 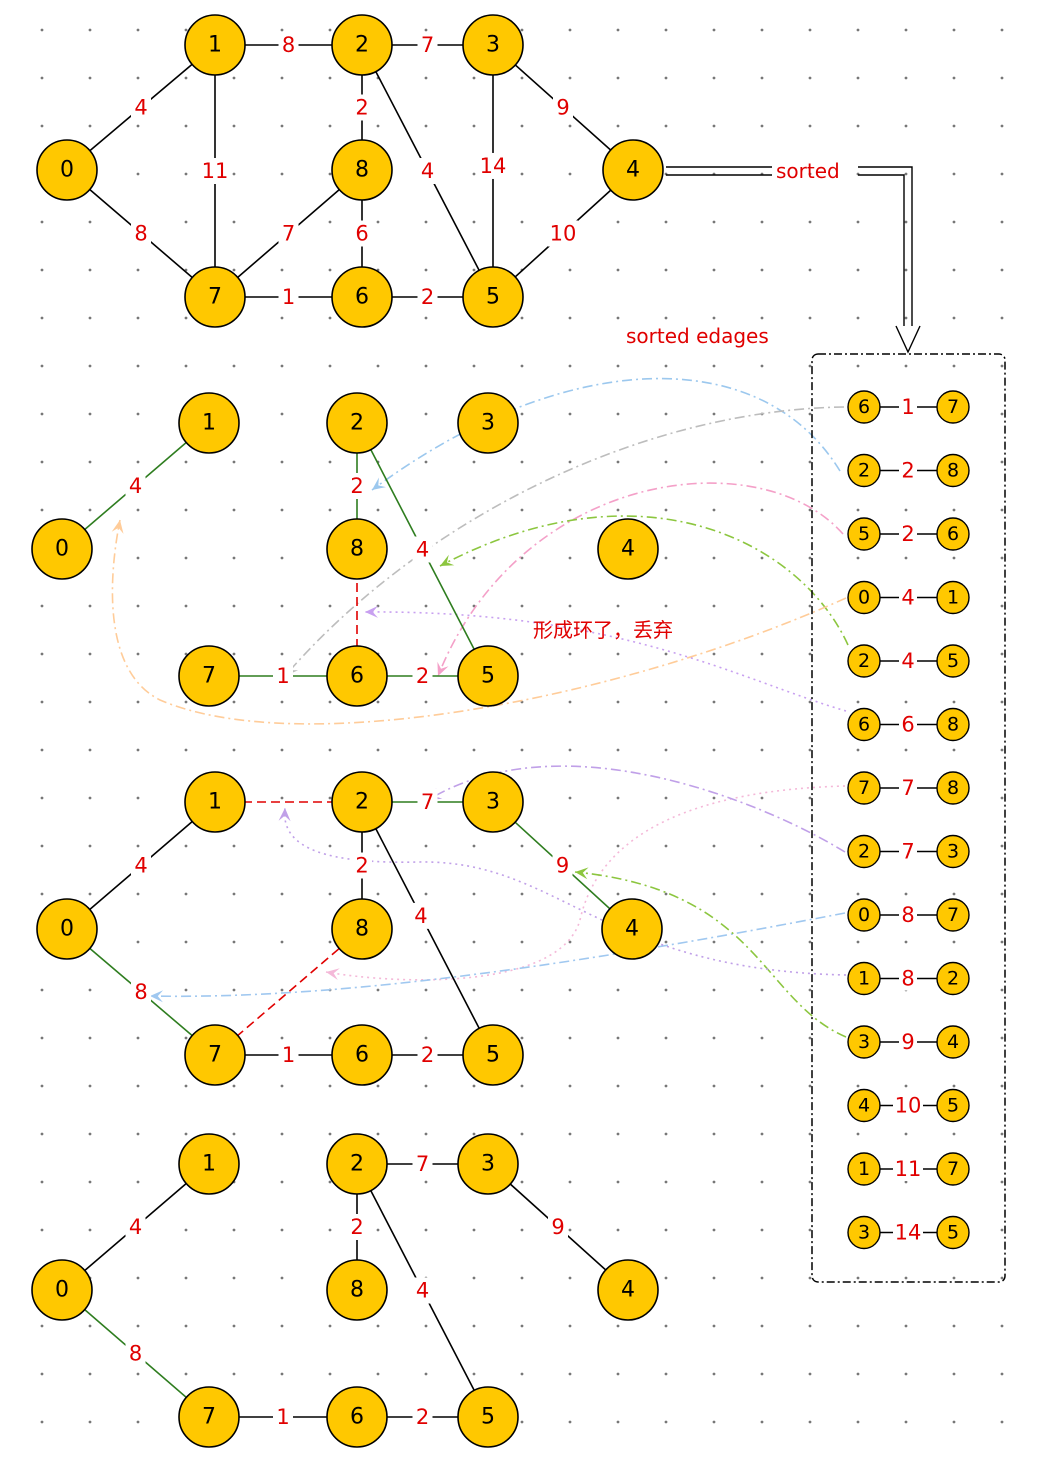 I want to click on node-3-stage3, so click(x=493, y=802).